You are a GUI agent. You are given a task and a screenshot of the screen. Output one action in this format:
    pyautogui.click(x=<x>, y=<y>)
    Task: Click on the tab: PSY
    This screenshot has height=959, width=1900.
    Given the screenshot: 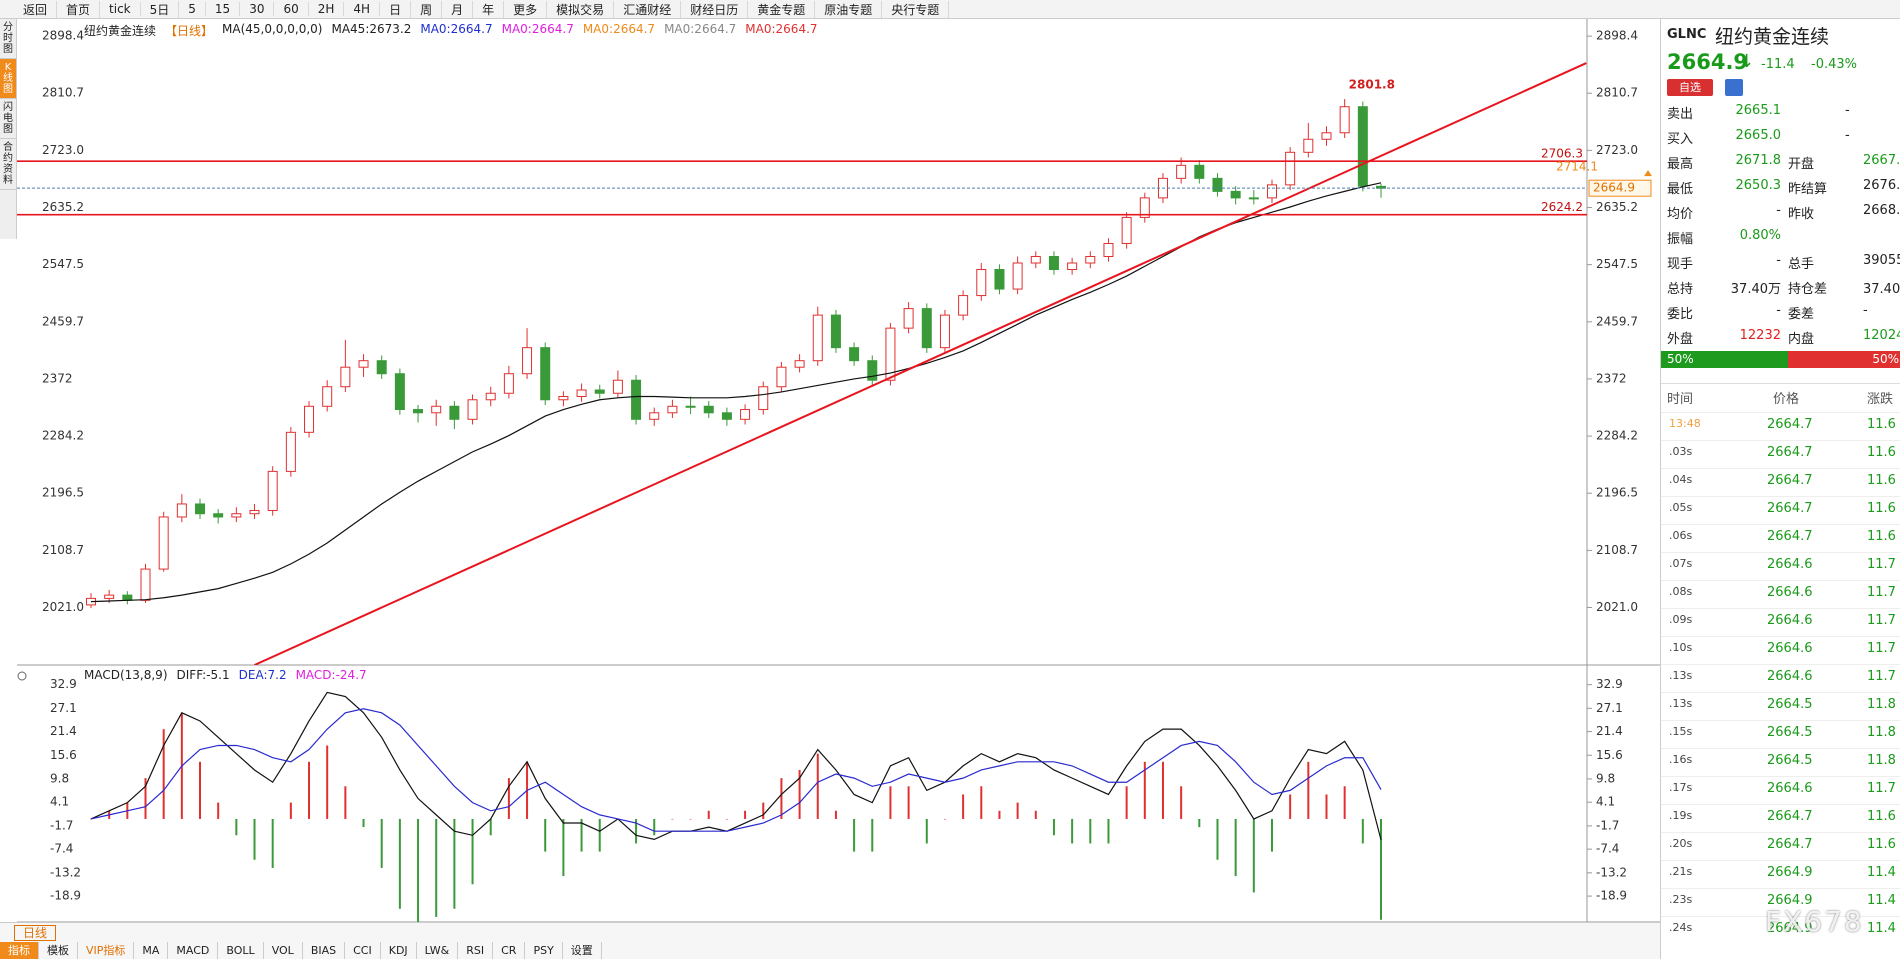 What is the action you would take?
    pyautogui.click(x=544, y=950)
    